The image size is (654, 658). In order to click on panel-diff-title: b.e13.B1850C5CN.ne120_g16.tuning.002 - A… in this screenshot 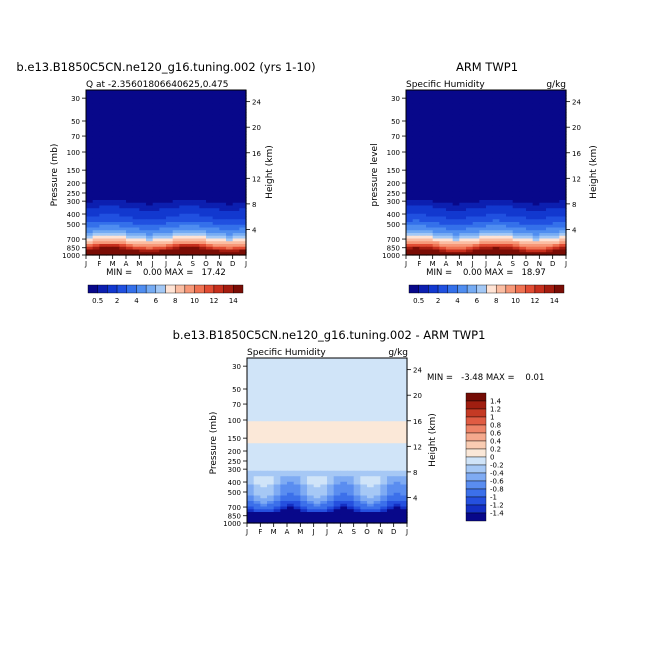, I will do `click(329, 335)`.